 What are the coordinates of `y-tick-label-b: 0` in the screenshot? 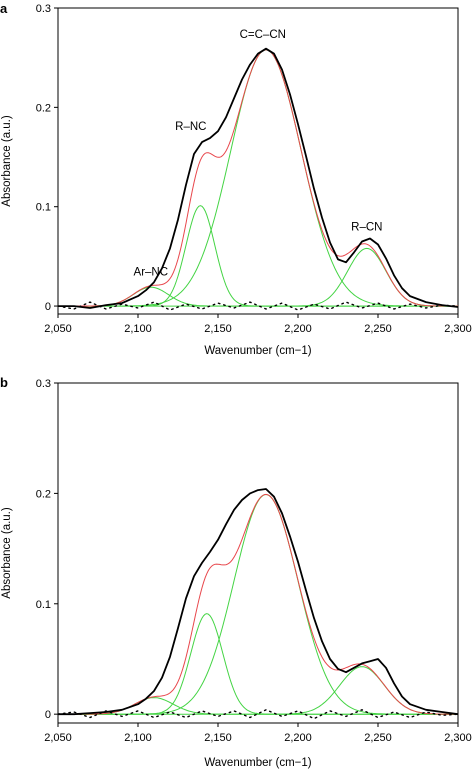 It's located at (48, 715).